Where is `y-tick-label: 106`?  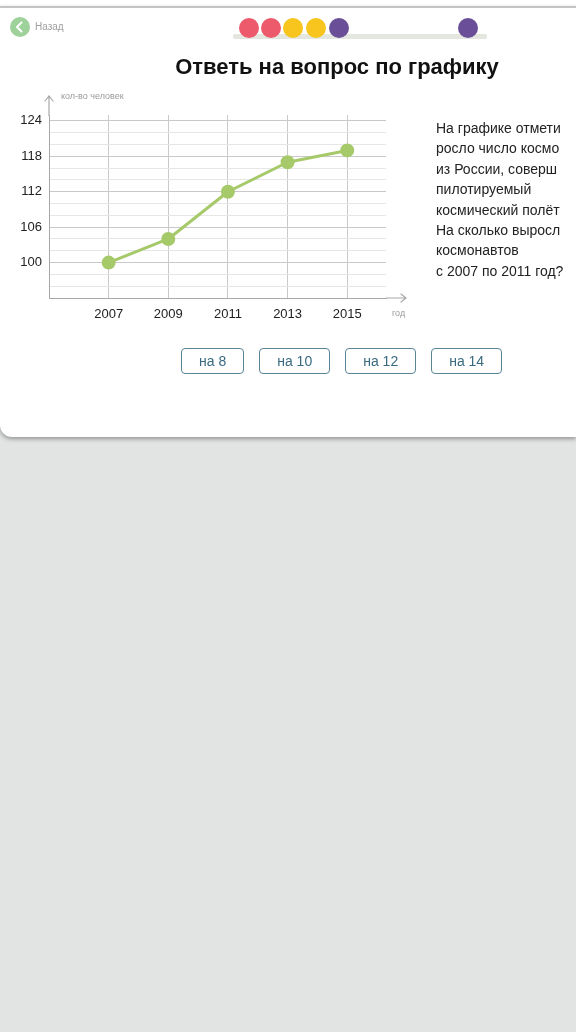 y-tick-label: 106 is located at coordinates (31, 226).